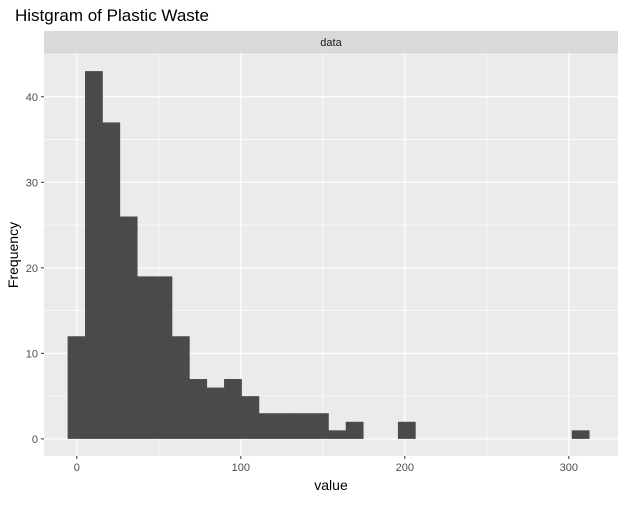 The width and height of the screenshot is (625, 517). I want to click on x-tick-label: 100, so click(241, 468).